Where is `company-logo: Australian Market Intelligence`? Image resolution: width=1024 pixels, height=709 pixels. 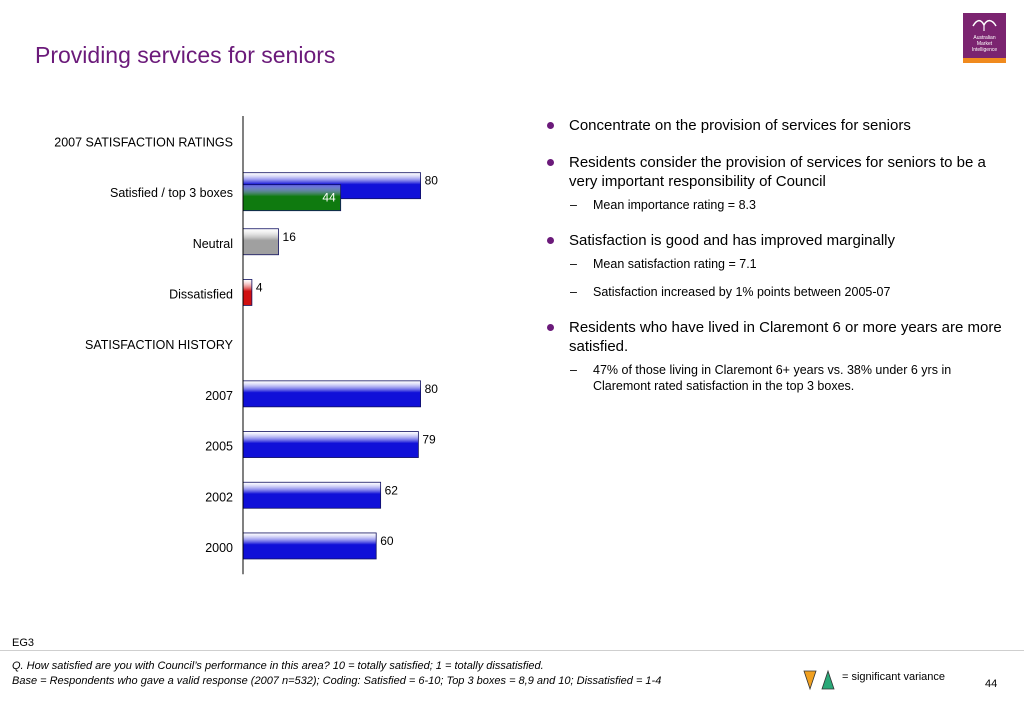
company-logo: Australian Market Intelligence is located at coordinates (984, 38).